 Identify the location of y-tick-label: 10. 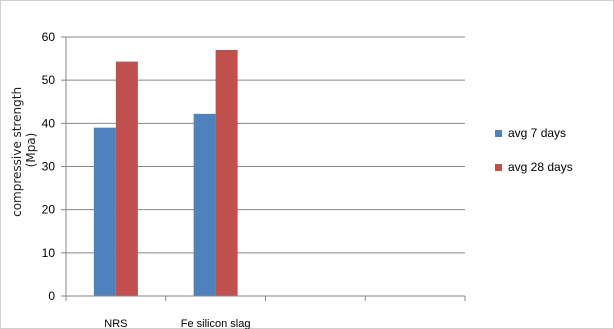
(49, 253).